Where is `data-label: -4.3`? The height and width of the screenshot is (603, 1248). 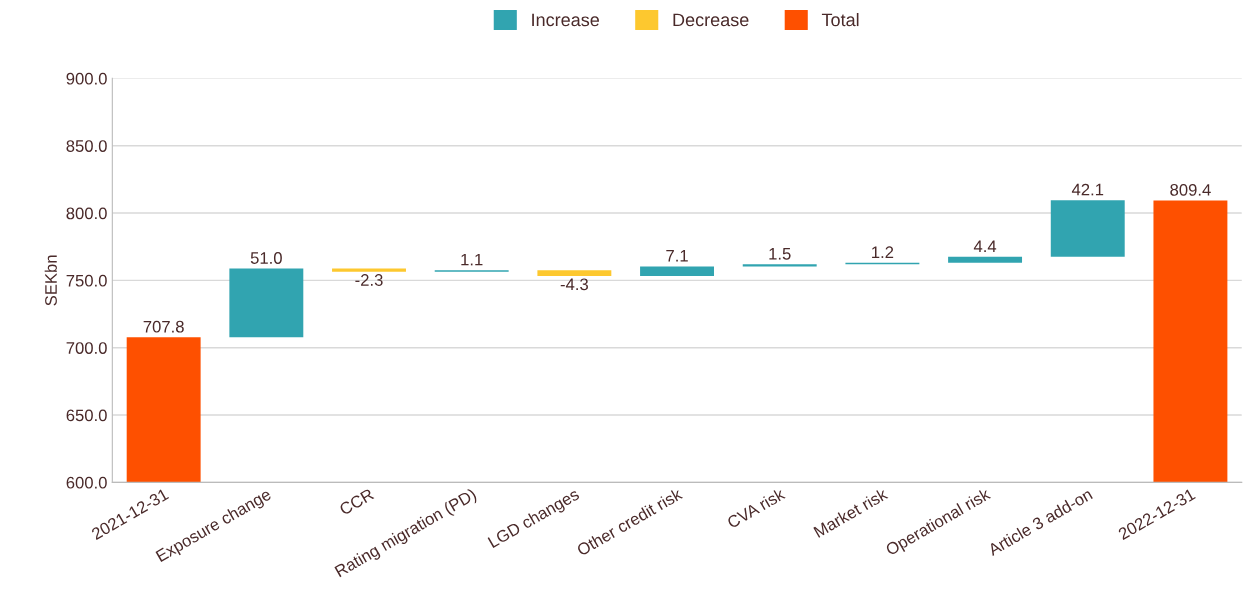
data-label: -4.3 is located at coordinates (574, 284).